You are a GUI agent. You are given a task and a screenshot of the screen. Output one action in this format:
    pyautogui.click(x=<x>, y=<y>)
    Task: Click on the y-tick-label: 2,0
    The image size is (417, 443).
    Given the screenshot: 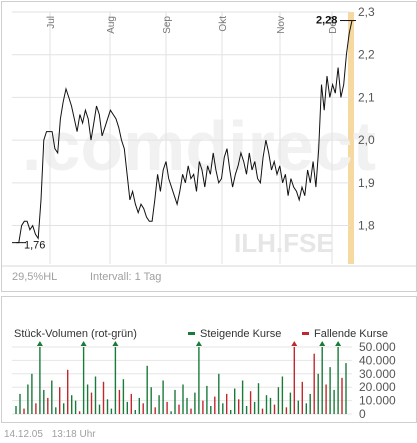 What is the action you would take?
    pyautogui.click(x=366, y=140)
    